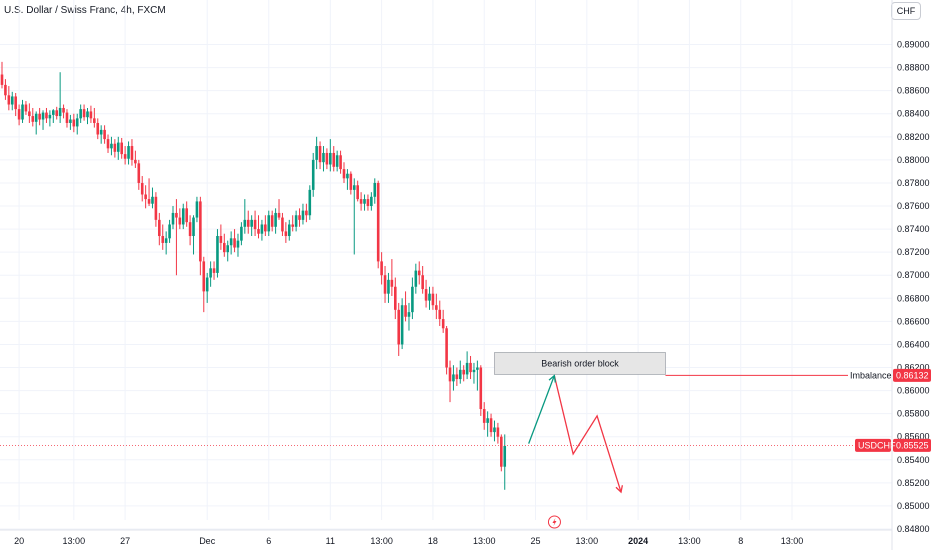 Image resolution: width=932 pixels, height=550 pixels. I want to click on price-tick-label: 0.86200, so click(913, 368).